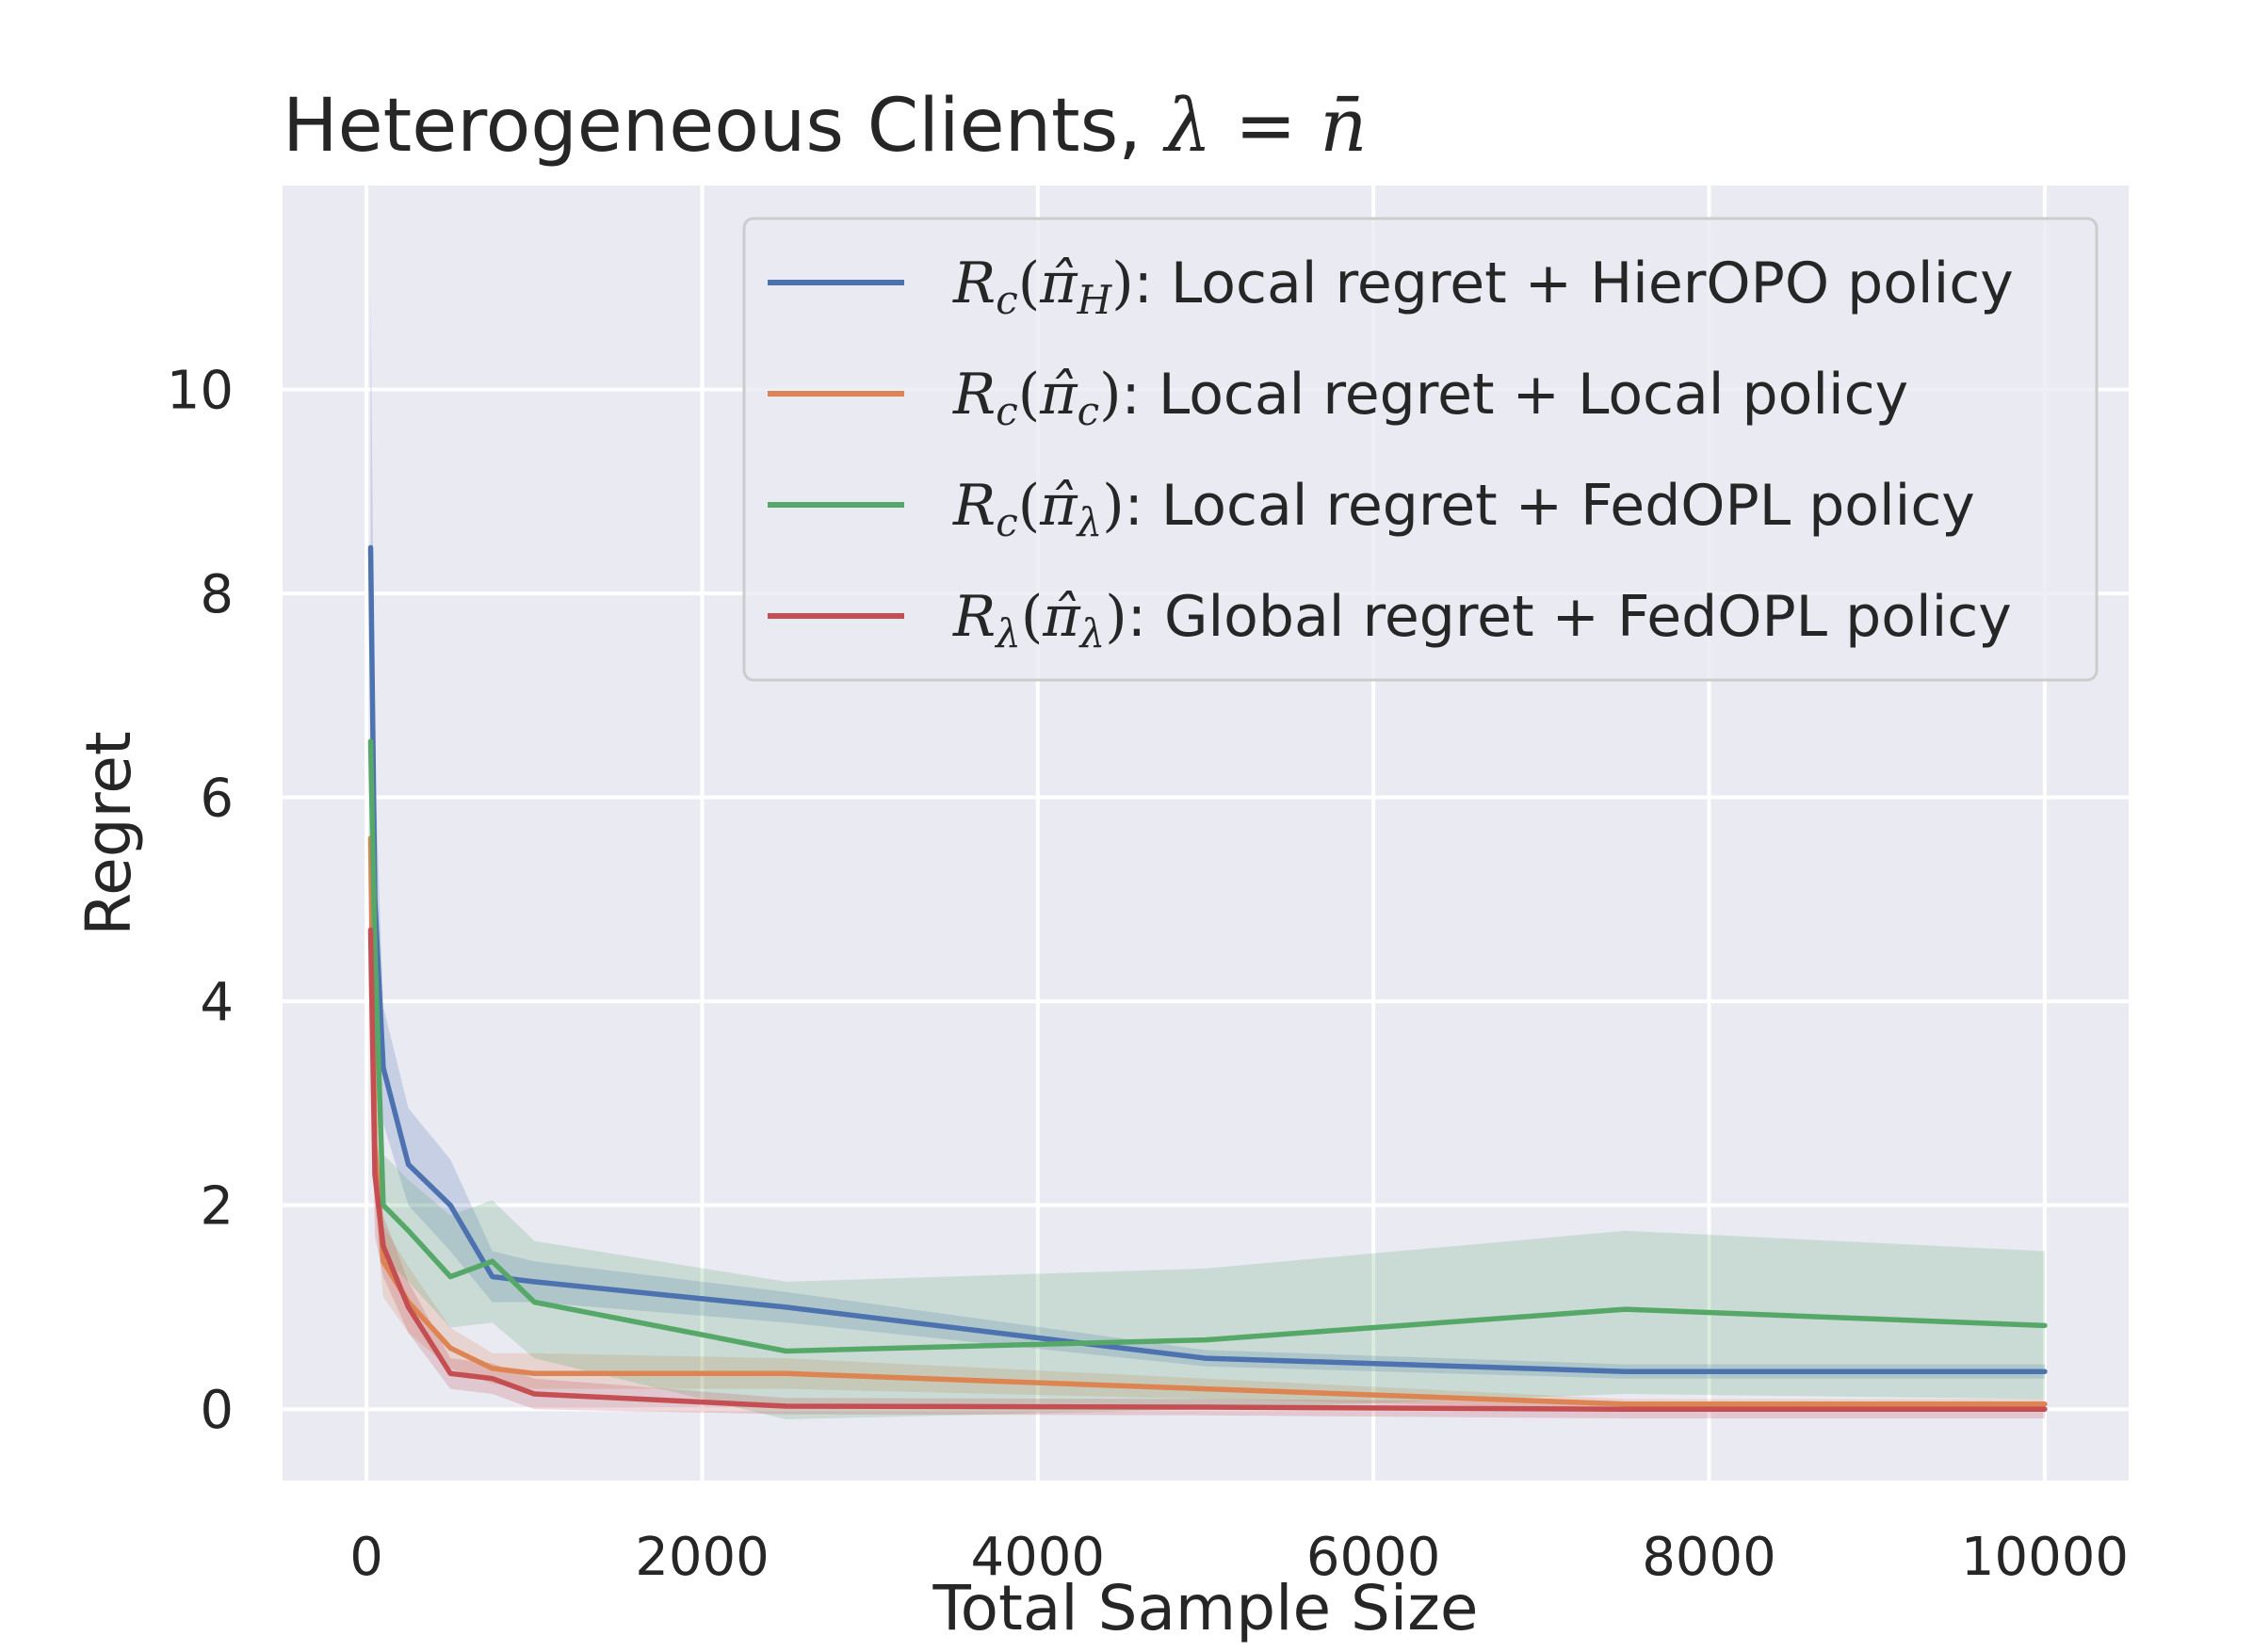  I want to click on y-tick-label-6: 6, so click(217, 800).